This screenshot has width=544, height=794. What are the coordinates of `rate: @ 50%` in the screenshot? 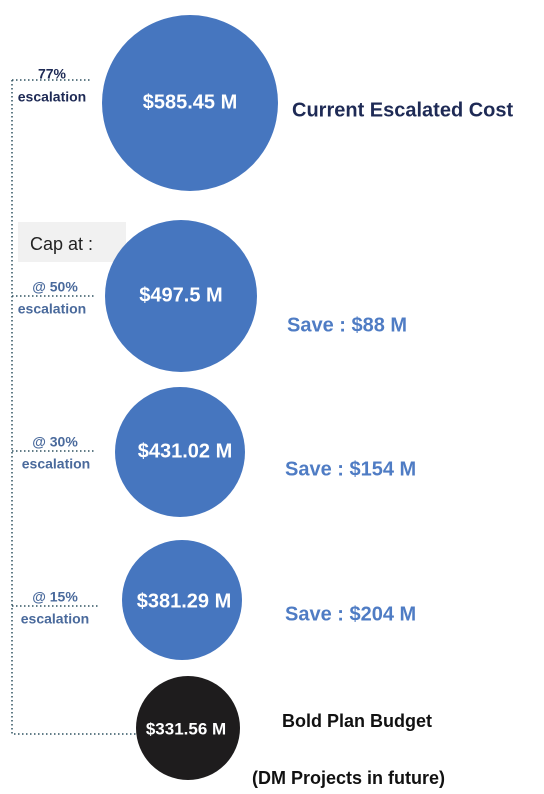 It's located at (55, 287).